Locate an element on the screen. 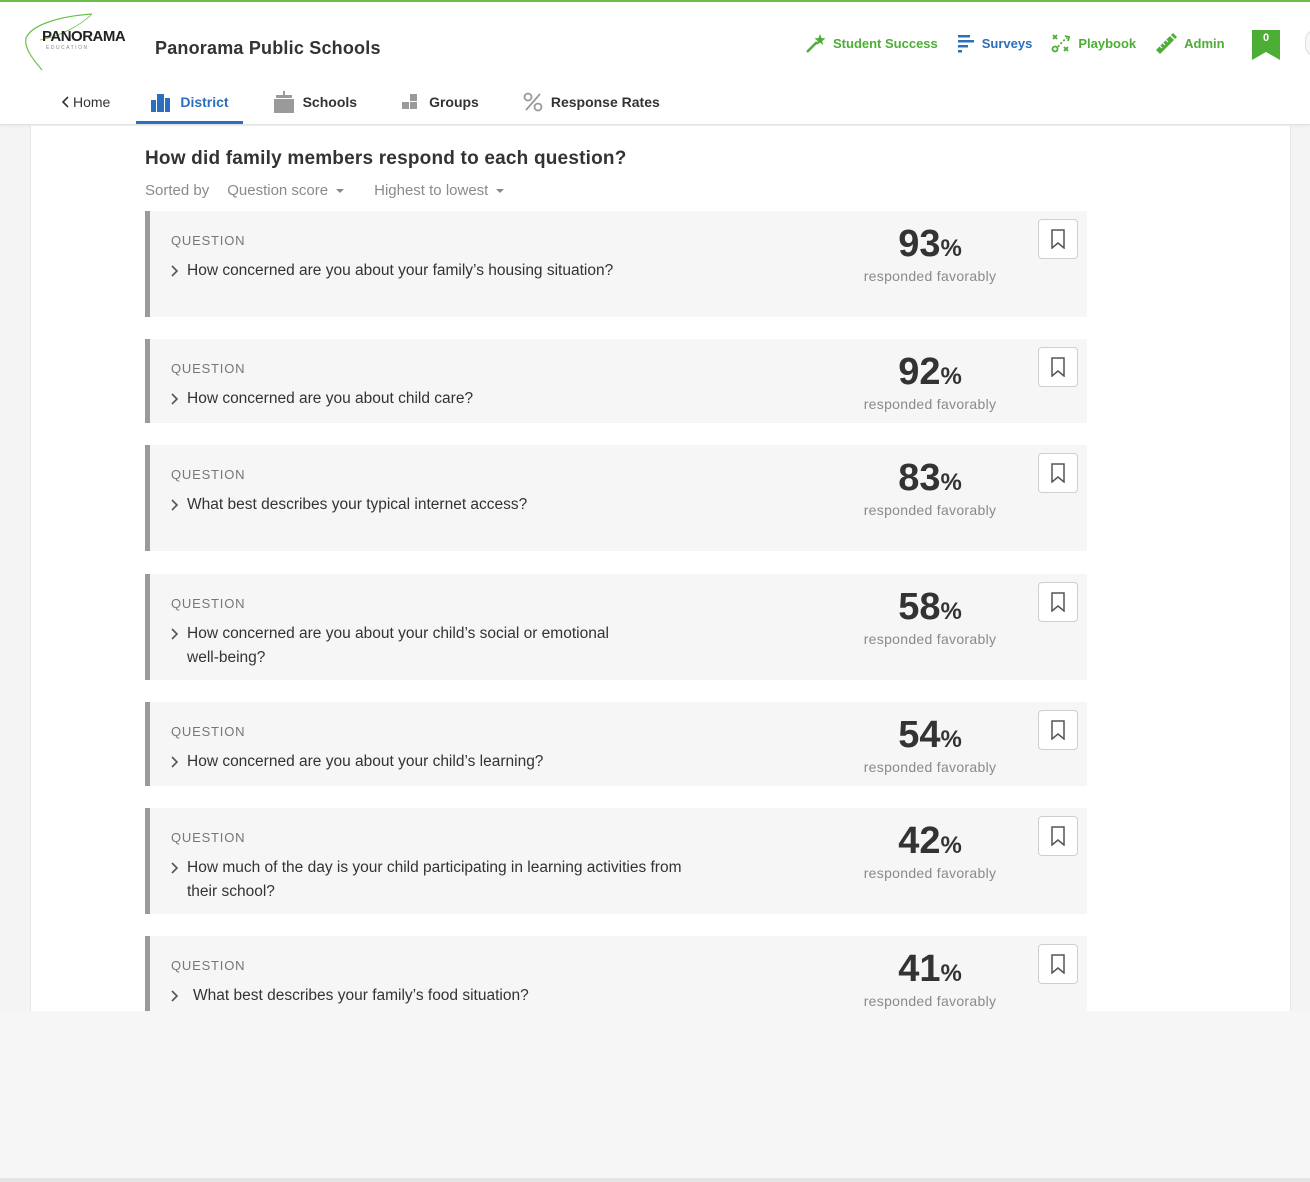 The height and width of the screenshot is (1182, 1310). top-nav: Student Success Surveys Playbook is located at coordinates (1024, 43).